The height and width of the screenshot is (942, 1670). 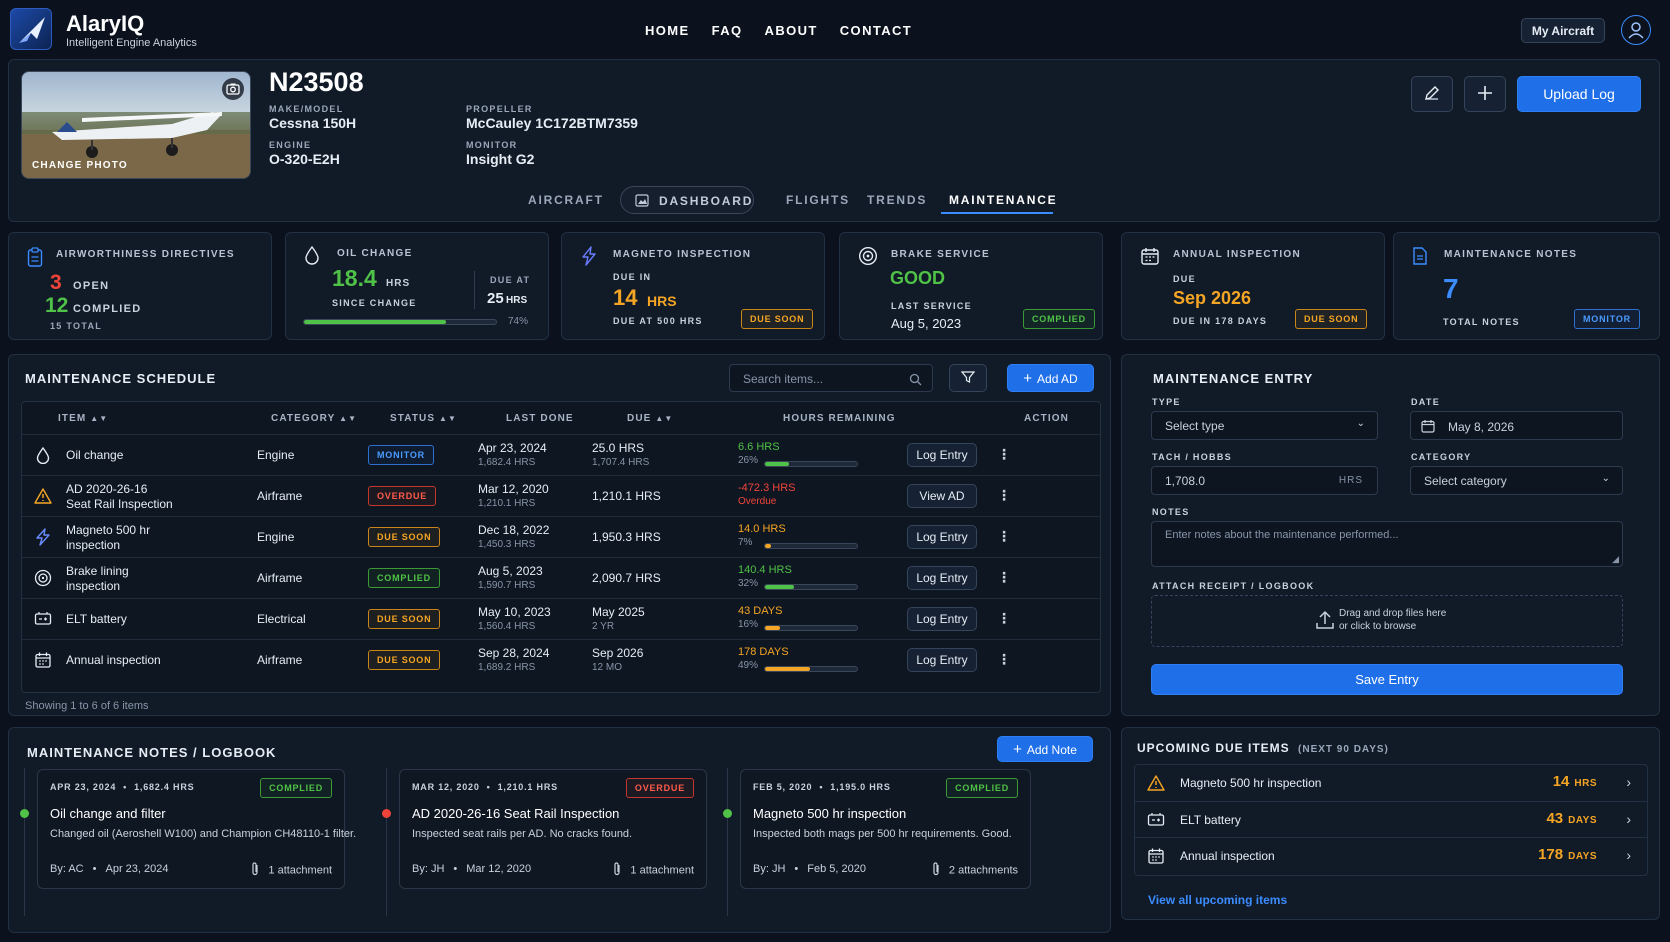 What do you see at coordinates (1391, 855) in the screenshot?
I see `upcoming-item: Annual inspection 178 DAYS ›` at bounding box center [1391, 855].